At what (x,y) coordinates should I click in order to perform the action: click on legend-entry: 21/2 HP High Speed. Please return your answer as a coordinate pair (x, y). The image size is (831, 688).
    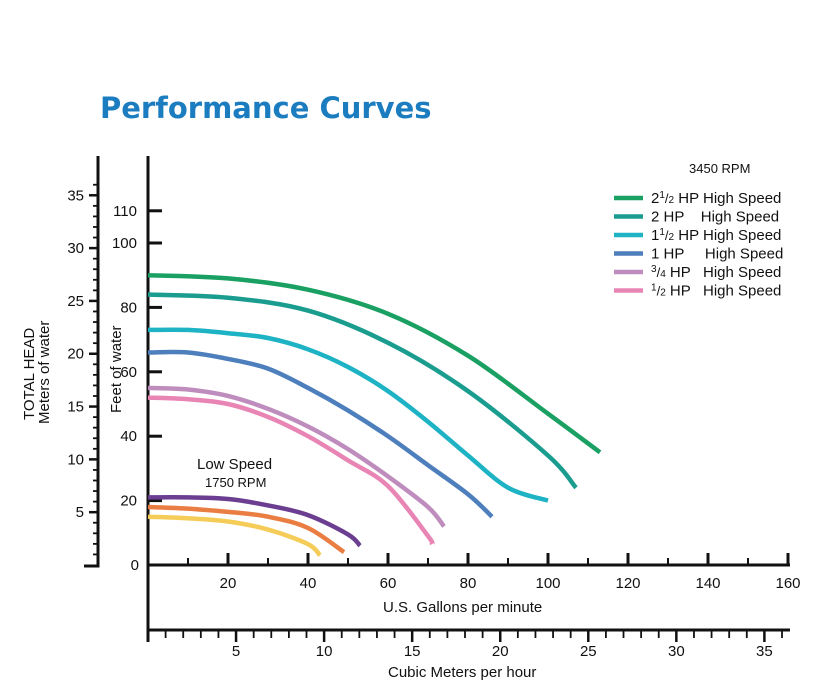
    Looking at the image, I should click on (716, 198).